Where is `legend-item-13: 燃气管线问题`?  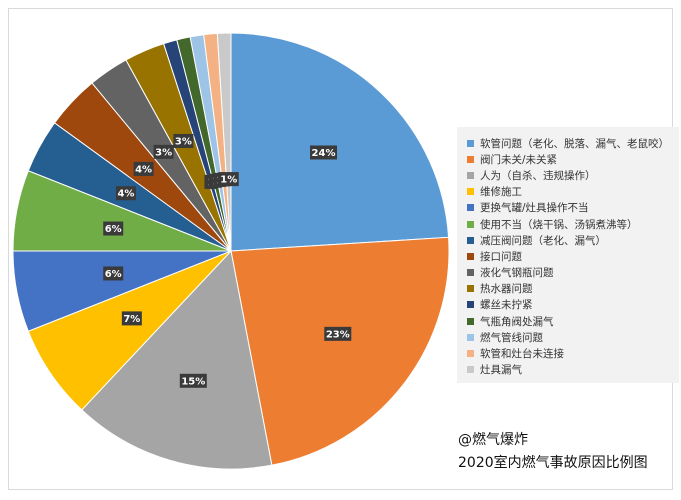
legend-item-13: 燃气管线问题 is located at coordinates (570, 337).